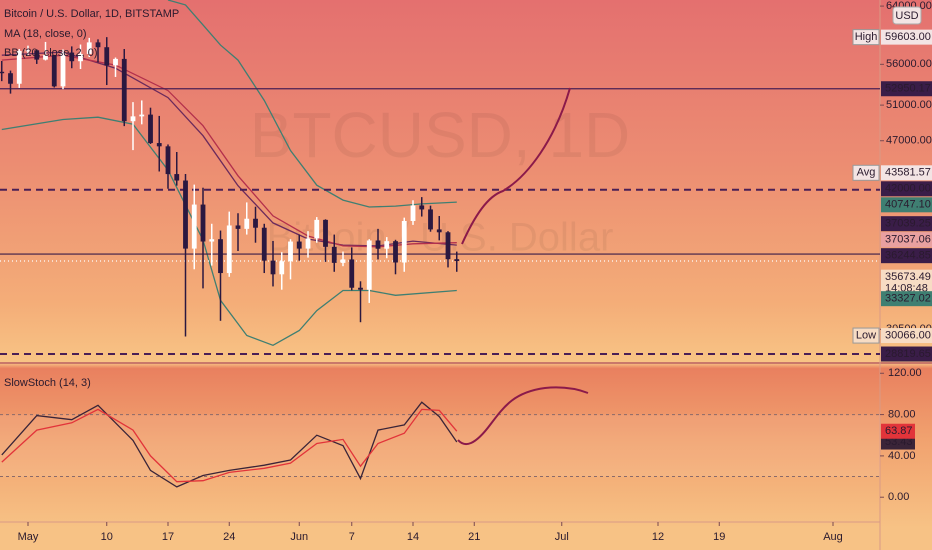 The height and width of the screenshot is (550, 932). What do you see at coordinates (908, 277) in the screenshot?
I see `price-label: 35673.49` at bounding box center [908, 277].